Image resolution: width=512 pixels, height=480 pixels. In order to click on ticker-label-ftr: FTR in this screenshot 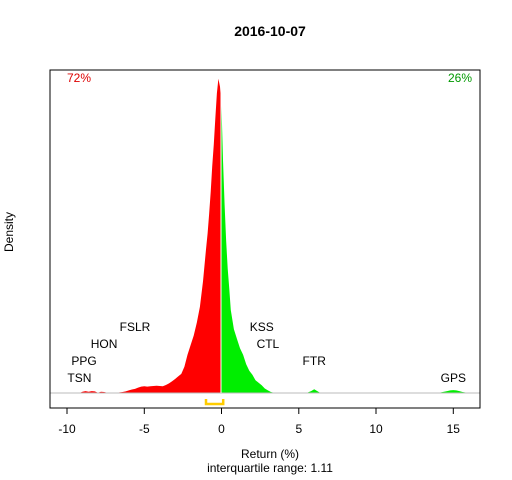, I will do `click(315, 361)`.